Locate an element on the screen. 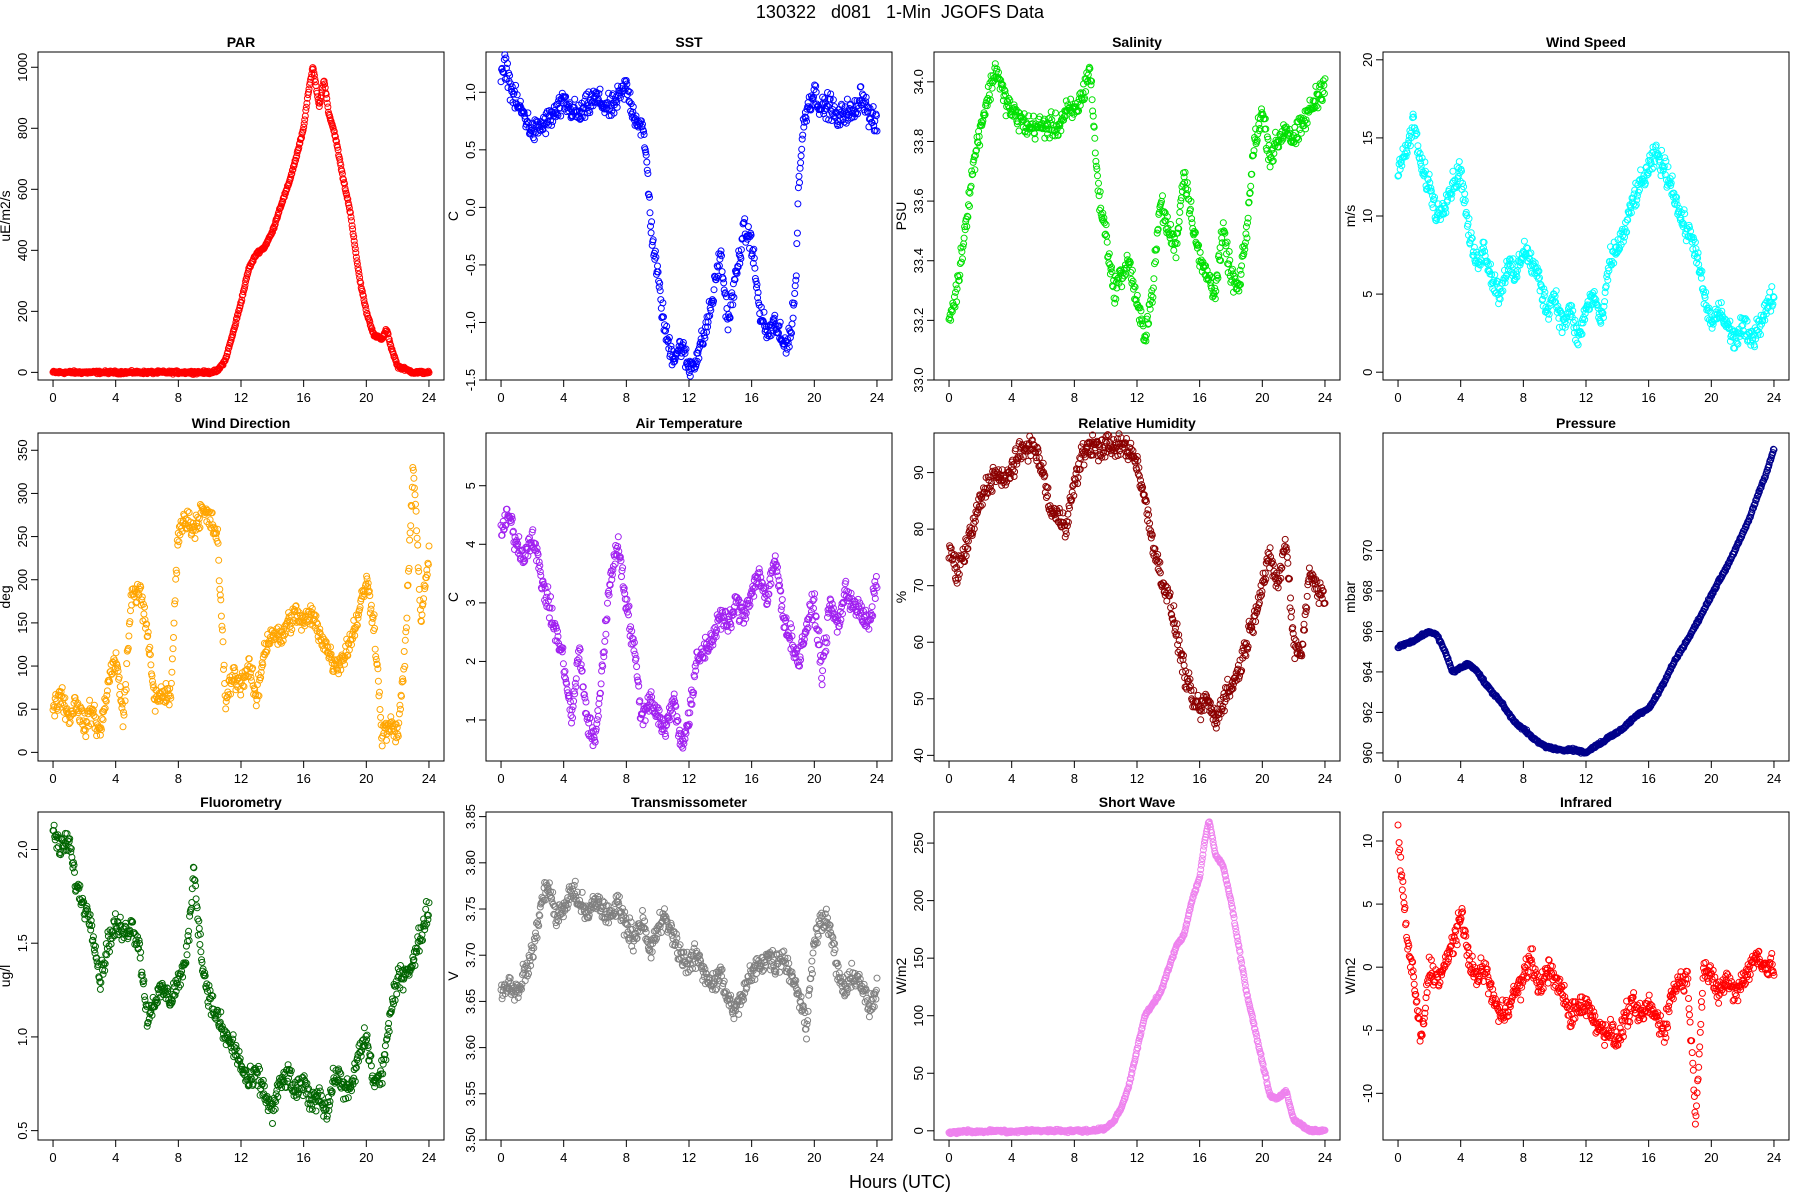 This screenshot has width=1800, height=1200. y-tick-label: 0 is located at coordinates (1367, 372).